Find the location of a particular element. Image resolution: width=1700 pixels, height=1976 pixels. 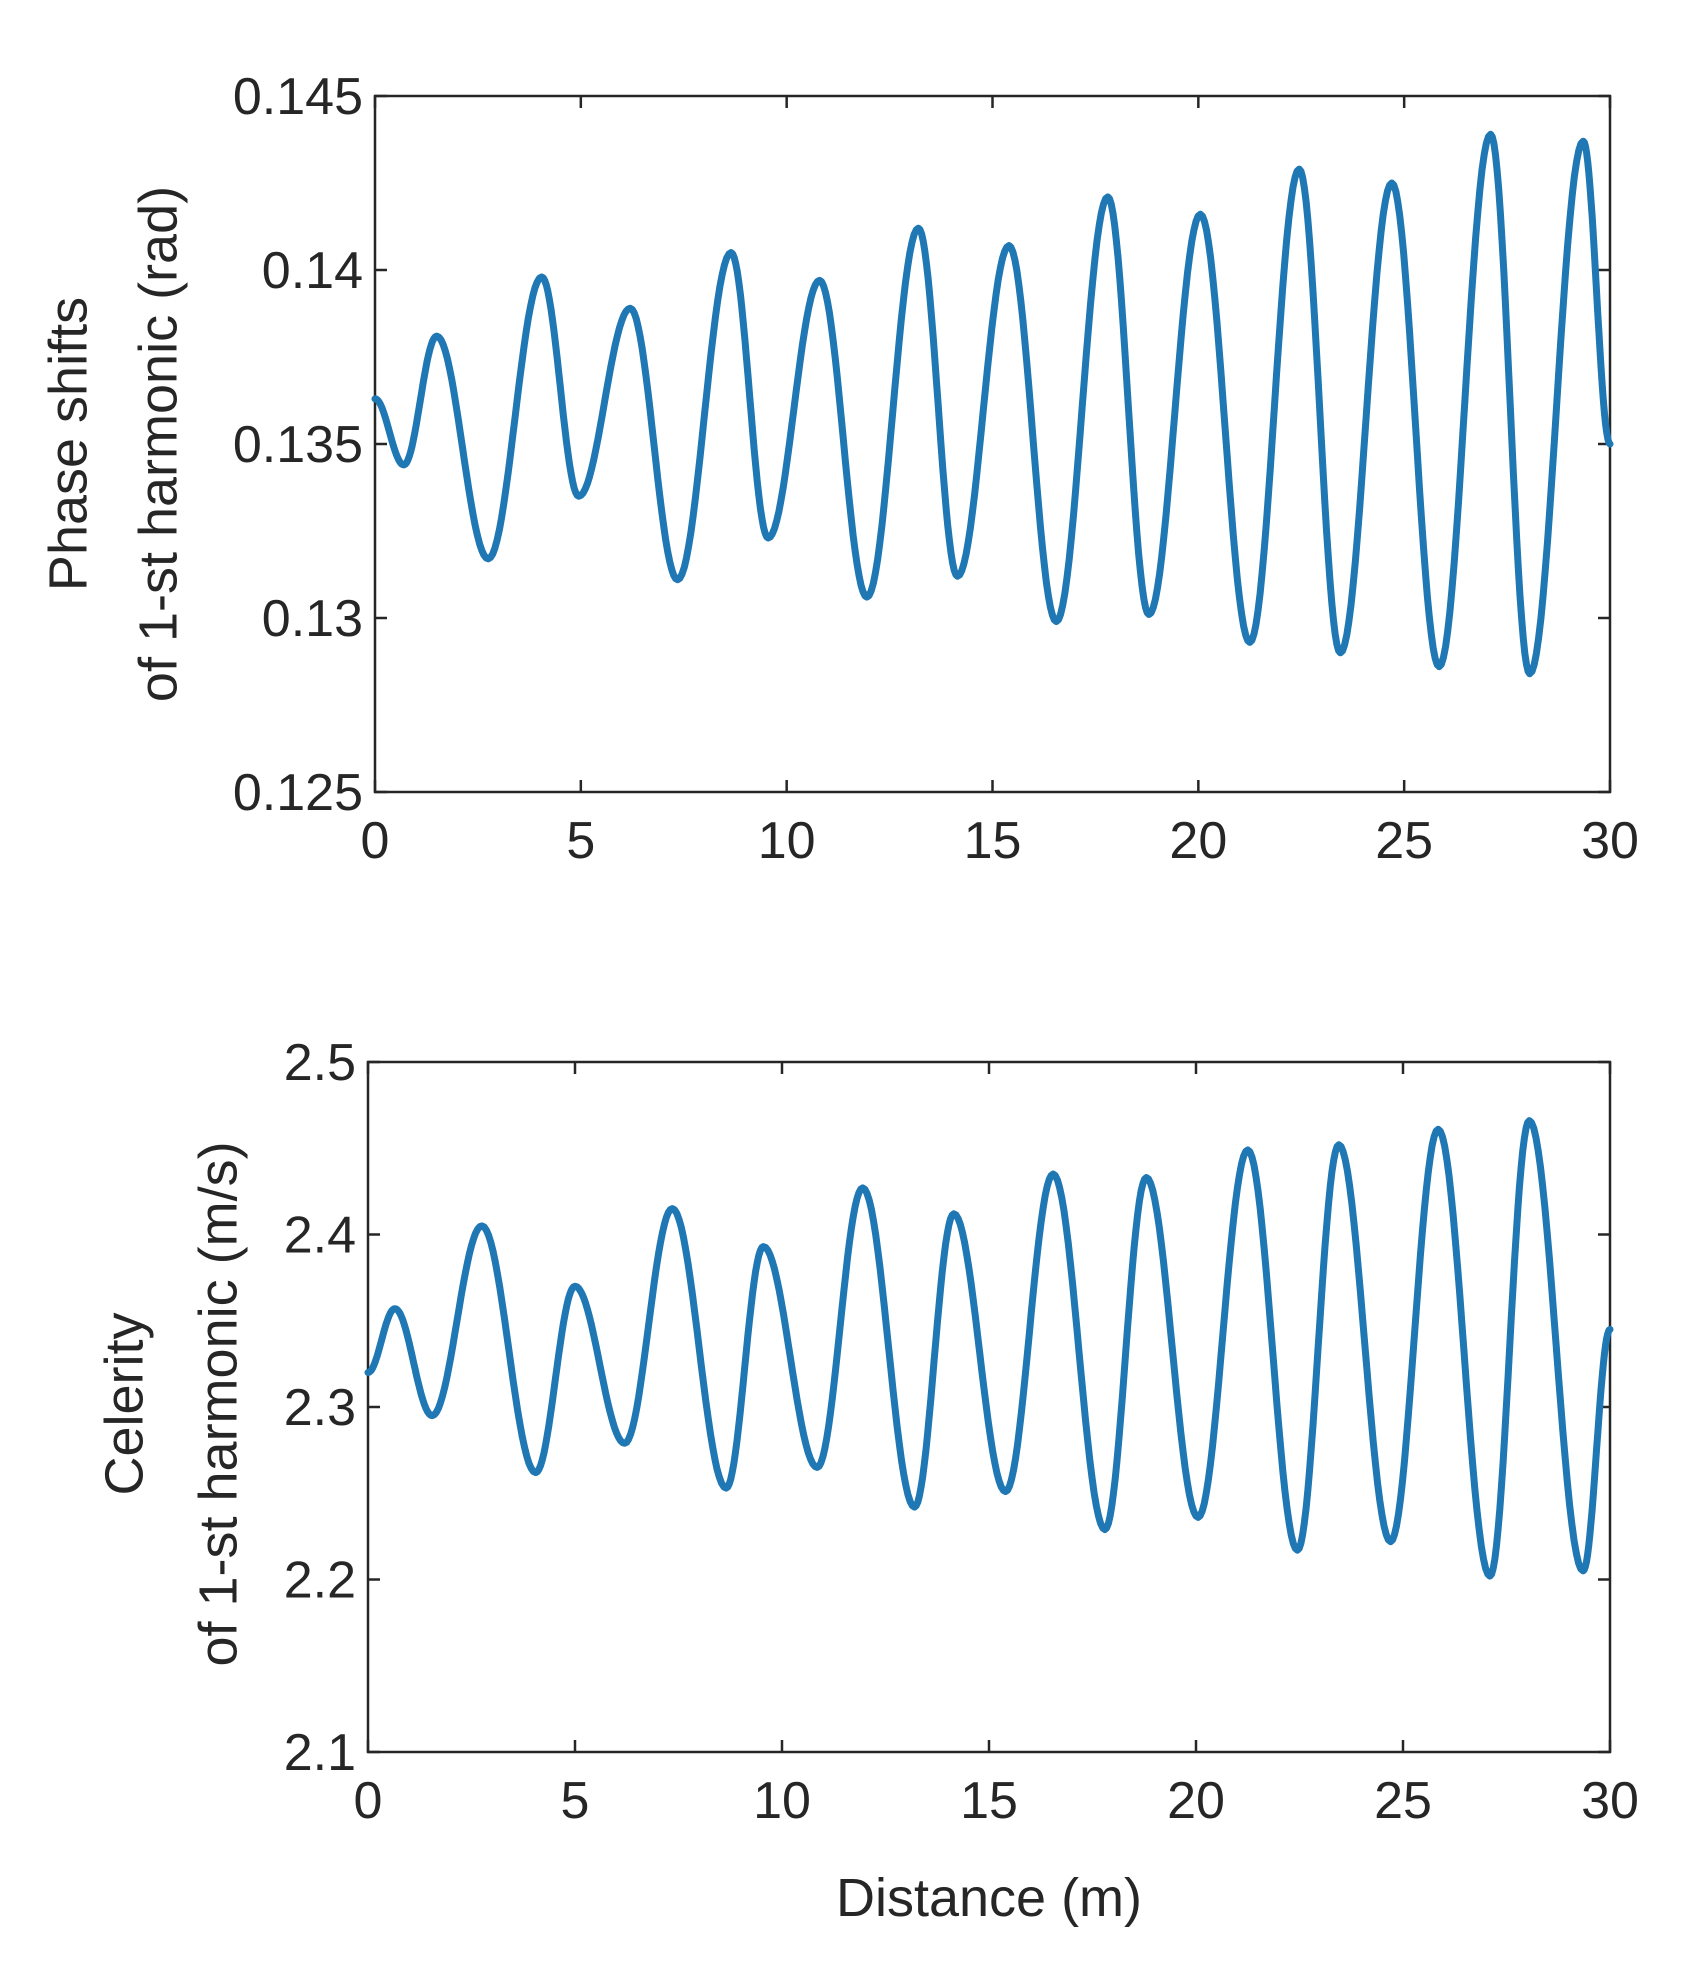

celerity-ytick-label: 2.4 is located at coordinates (320, 1236).